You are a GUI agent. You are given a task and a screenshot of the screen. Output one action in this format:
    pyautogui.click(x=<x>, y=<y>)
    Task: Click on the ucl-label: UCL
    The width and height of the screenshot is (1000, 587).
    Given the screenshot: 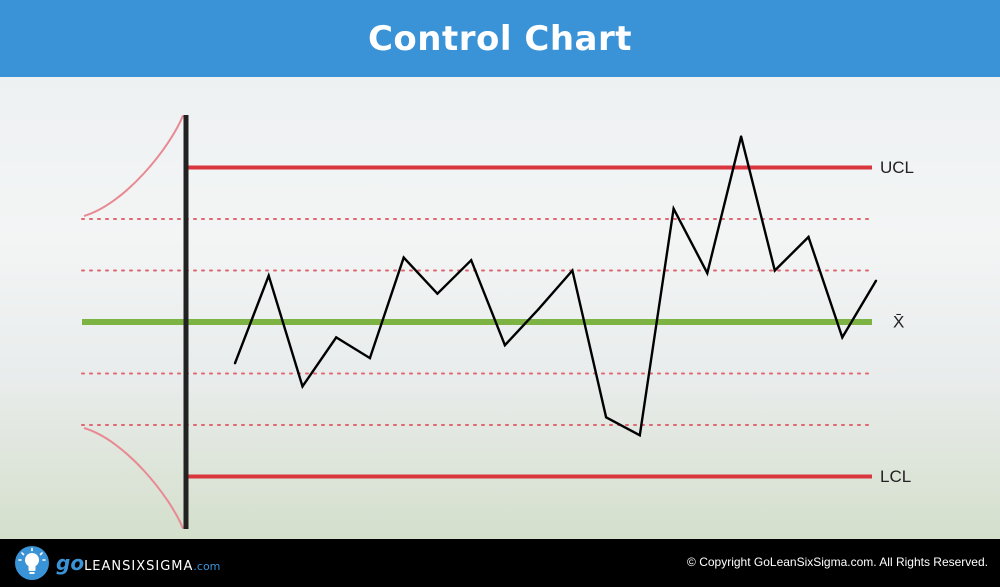 What is the action you would take?
    pyautogui.click(x=897, y=167)
    